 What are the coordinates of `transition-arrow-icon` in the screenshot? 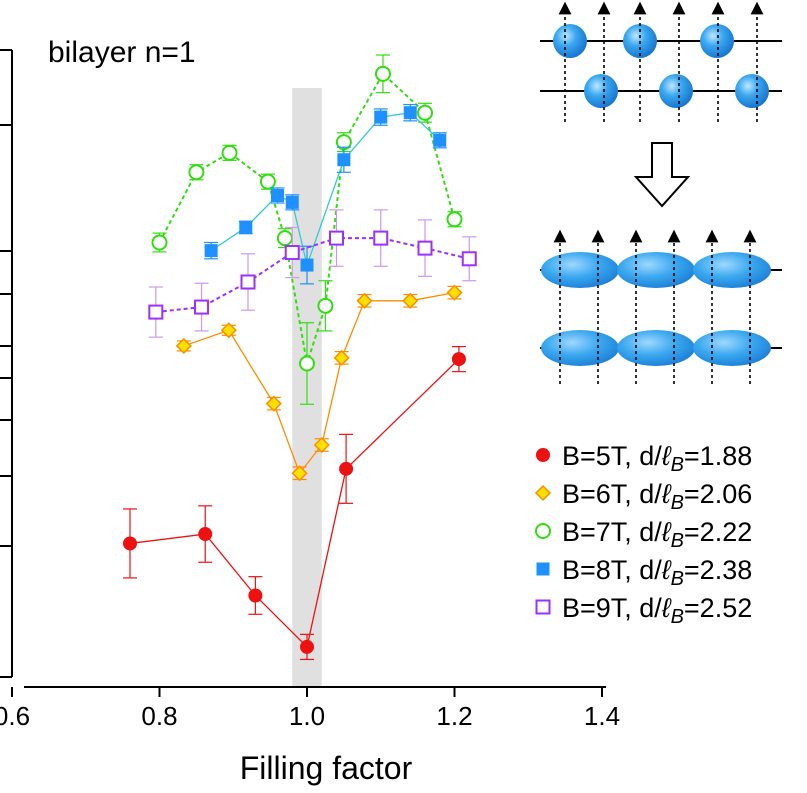 It's located at (662, 175).